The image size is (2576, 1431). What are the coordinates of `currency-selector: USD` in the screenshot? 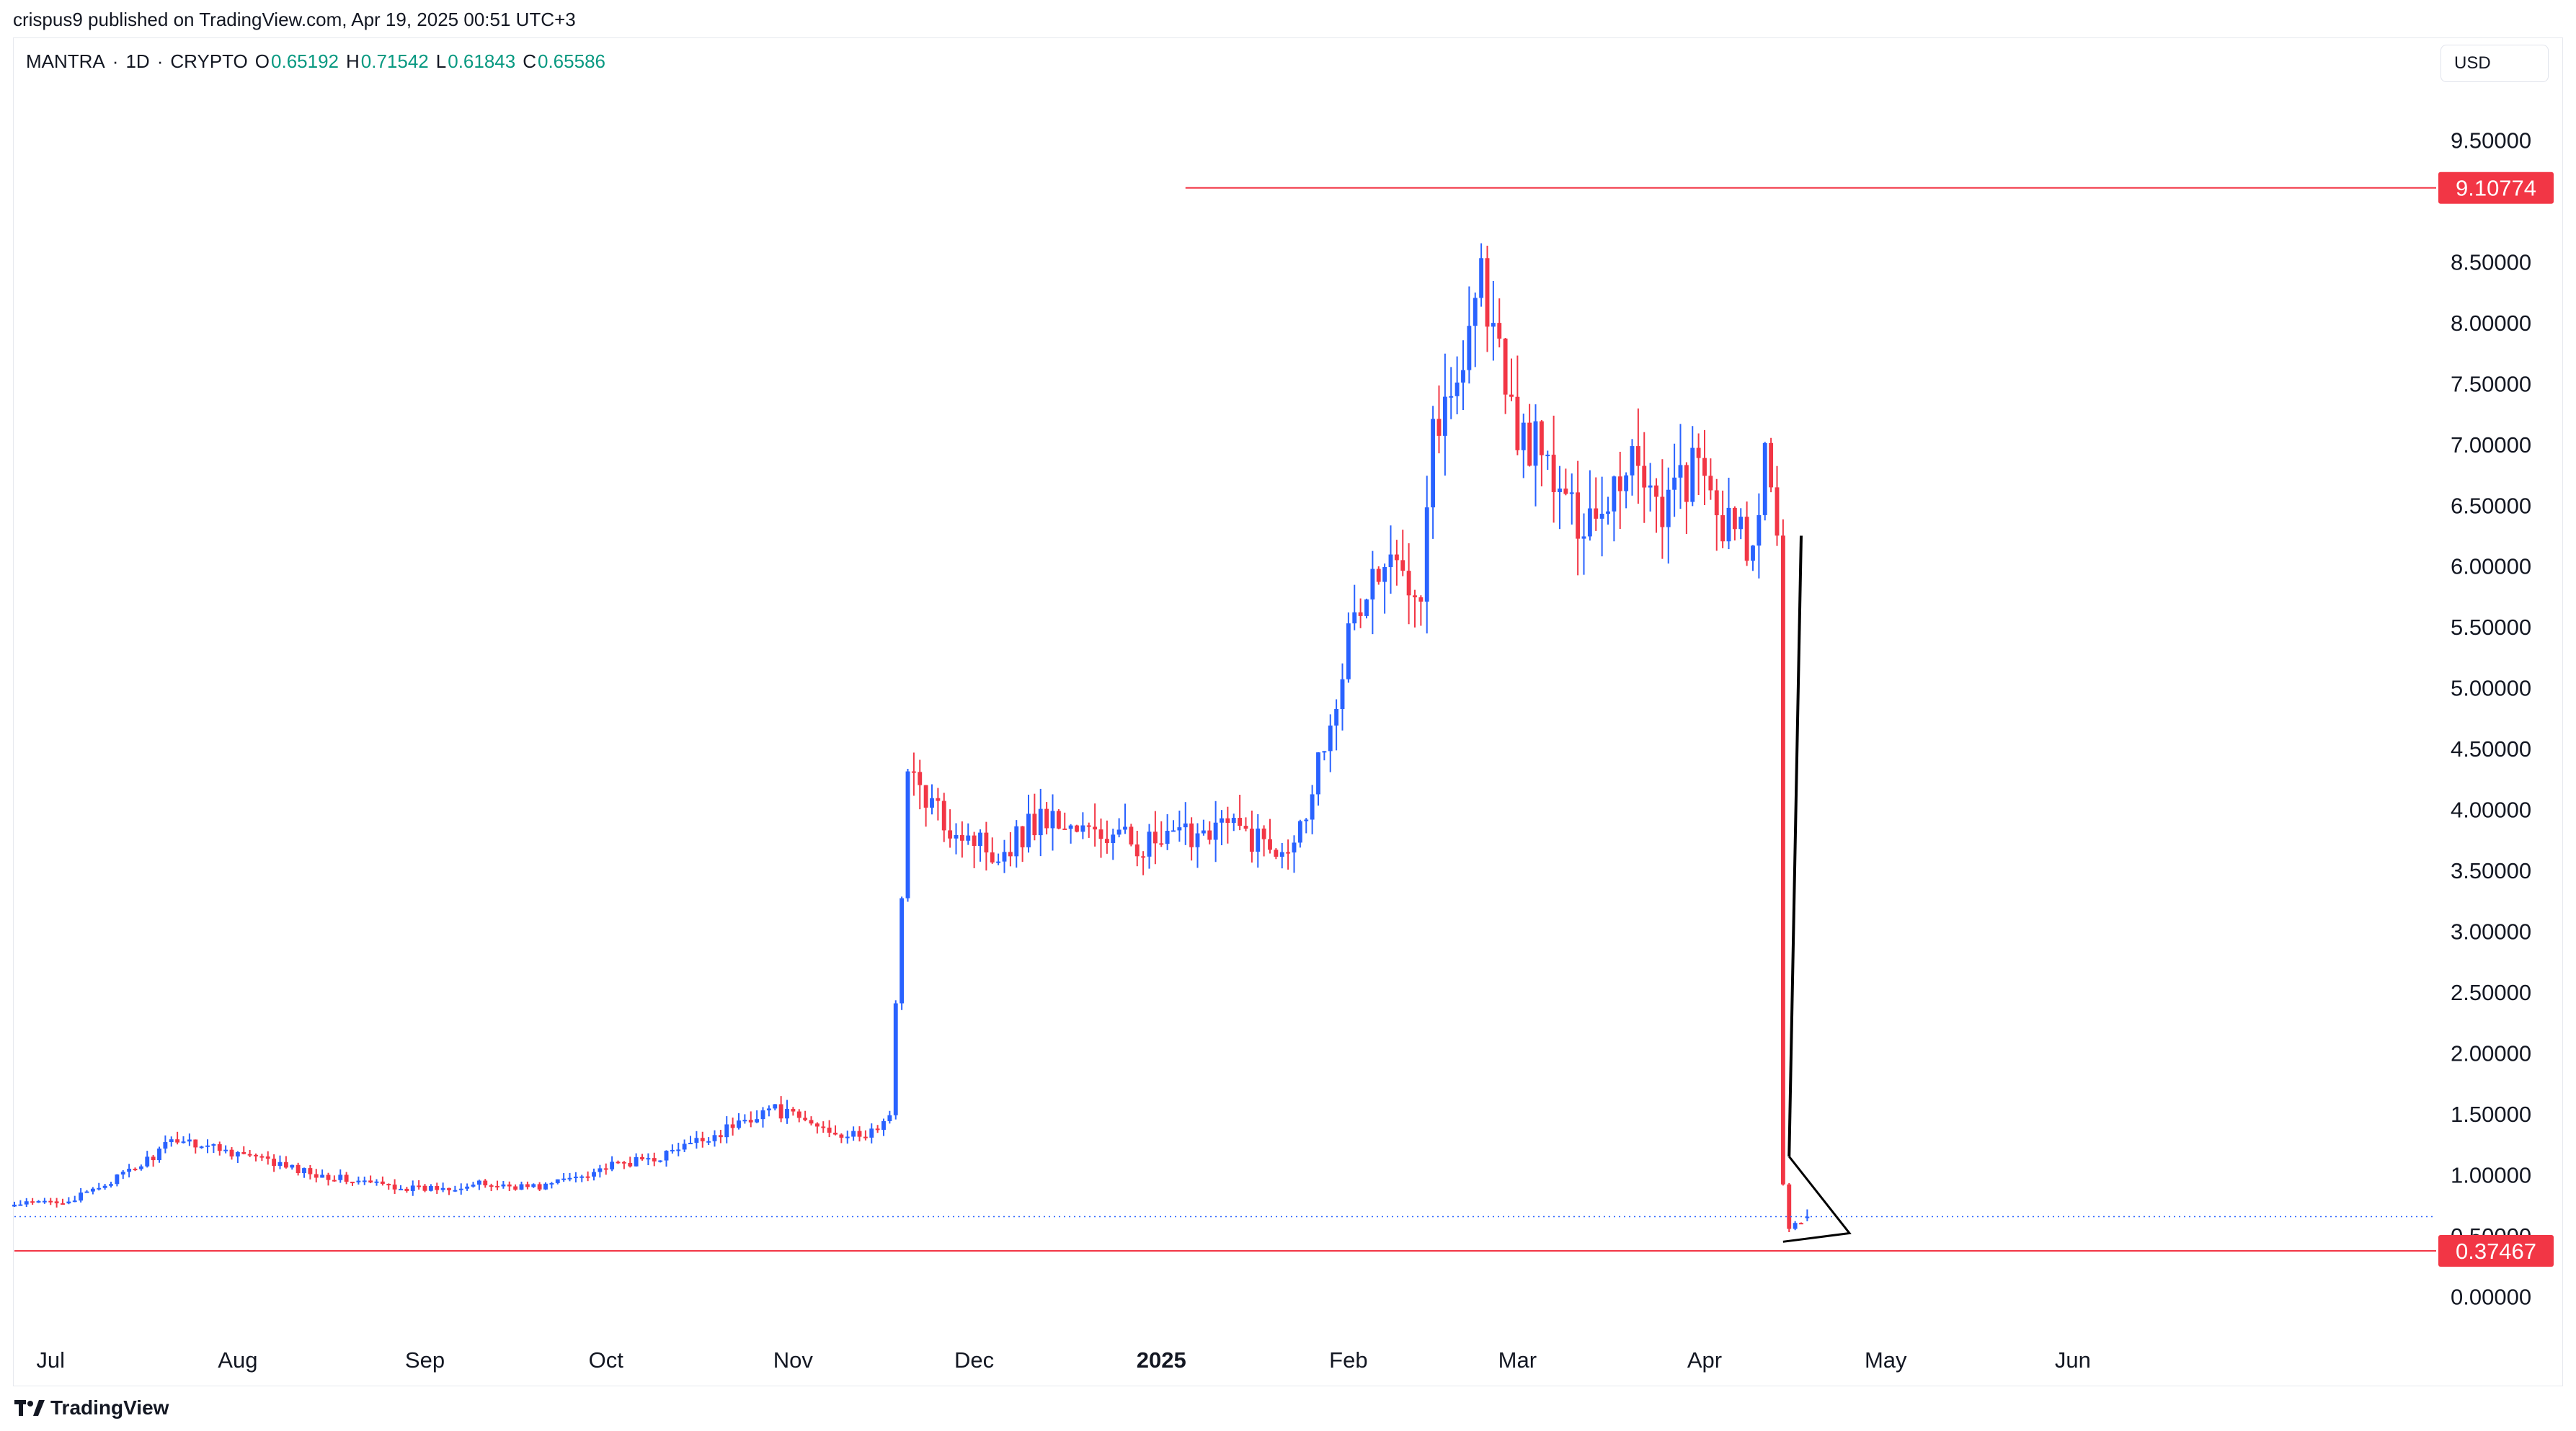 It's located at (2494, 64).